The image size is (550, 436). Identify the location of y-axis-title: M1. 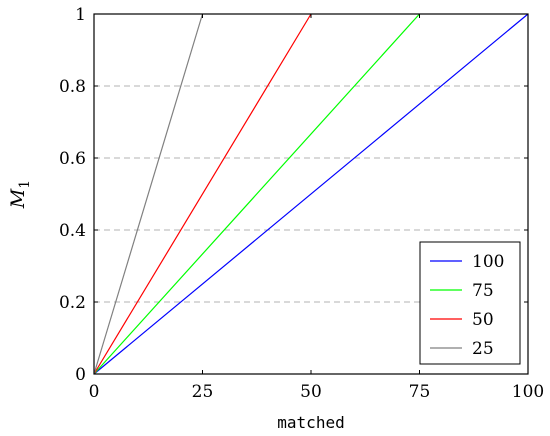
(20, 194).